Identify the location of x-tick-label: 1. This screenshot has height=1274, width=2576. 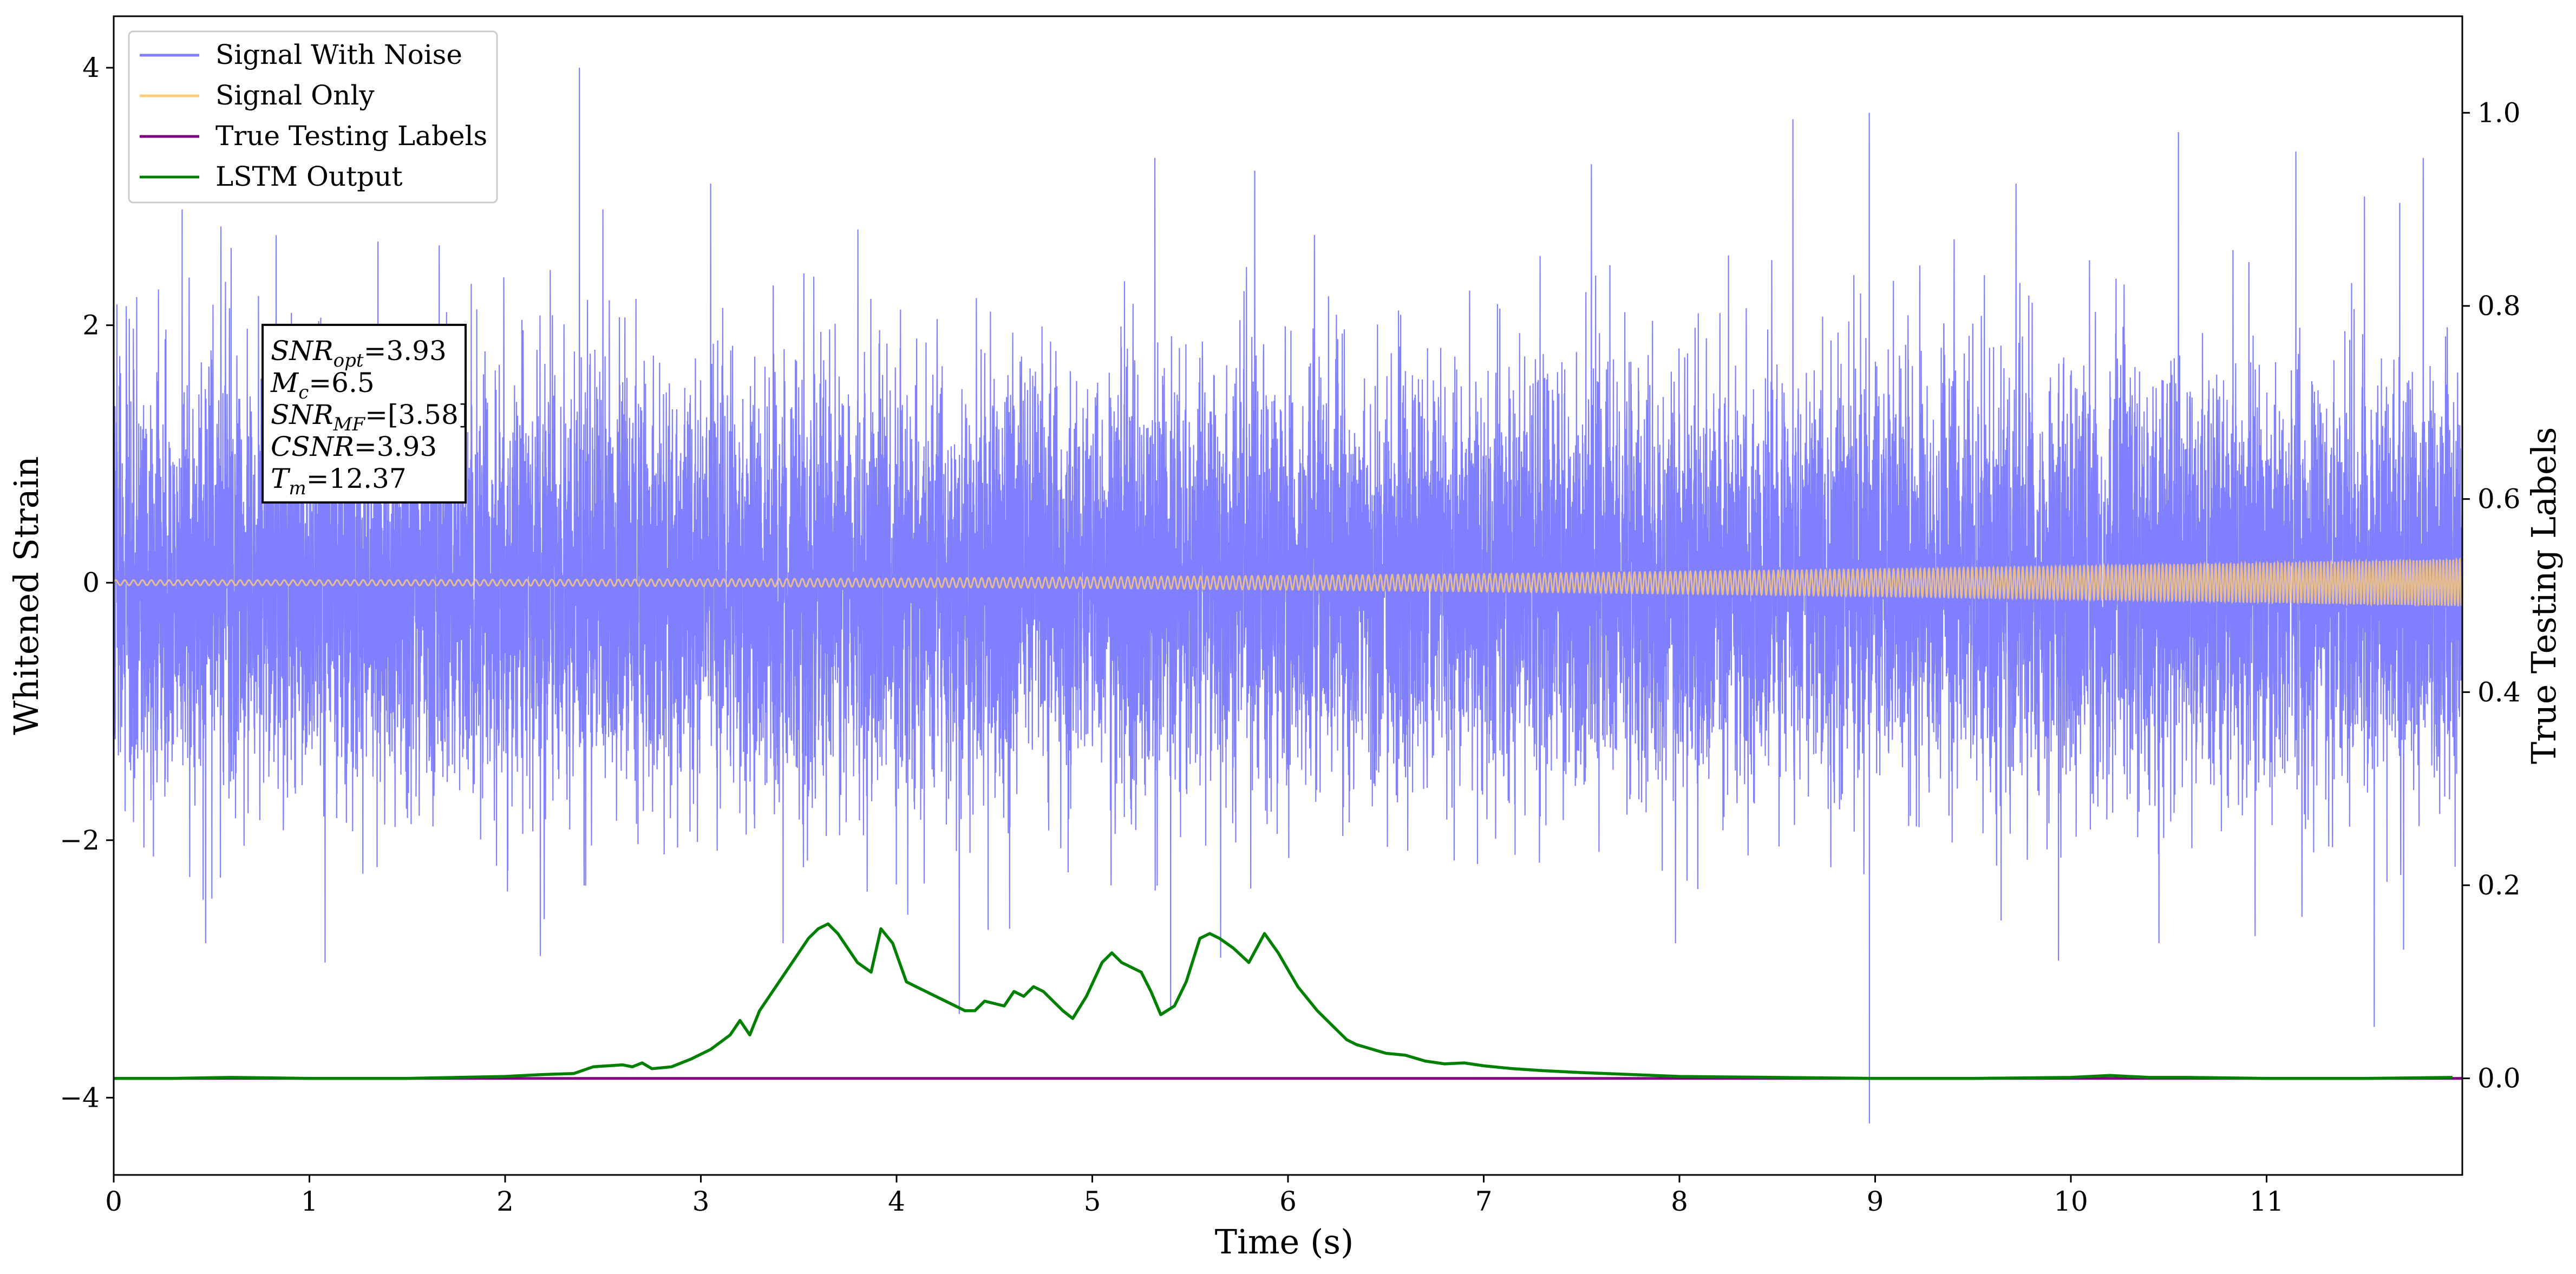
(309, 1201).